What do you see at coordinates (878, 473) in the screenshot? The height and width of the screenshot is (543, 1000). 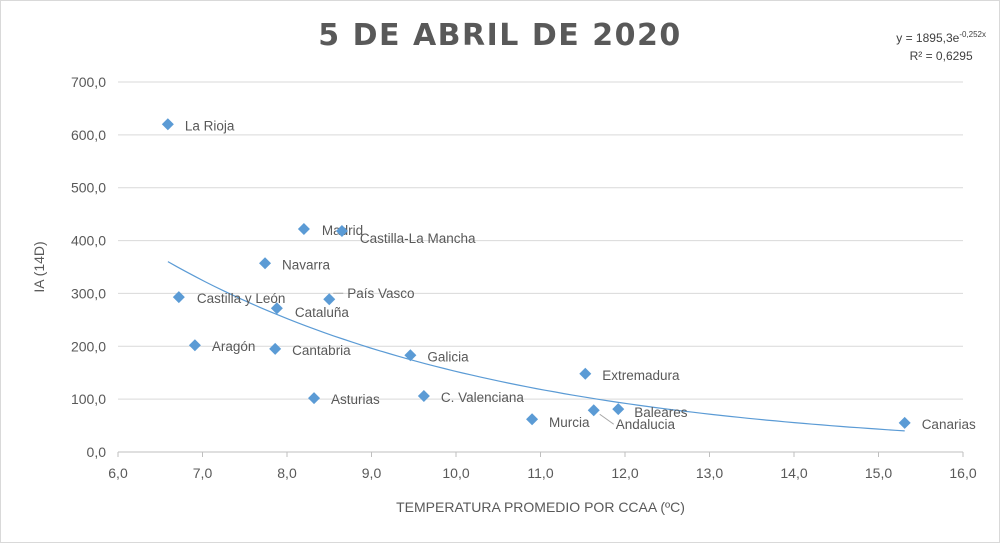 I see `x-tick-label: 15,0` at bounding box center [878, 473].